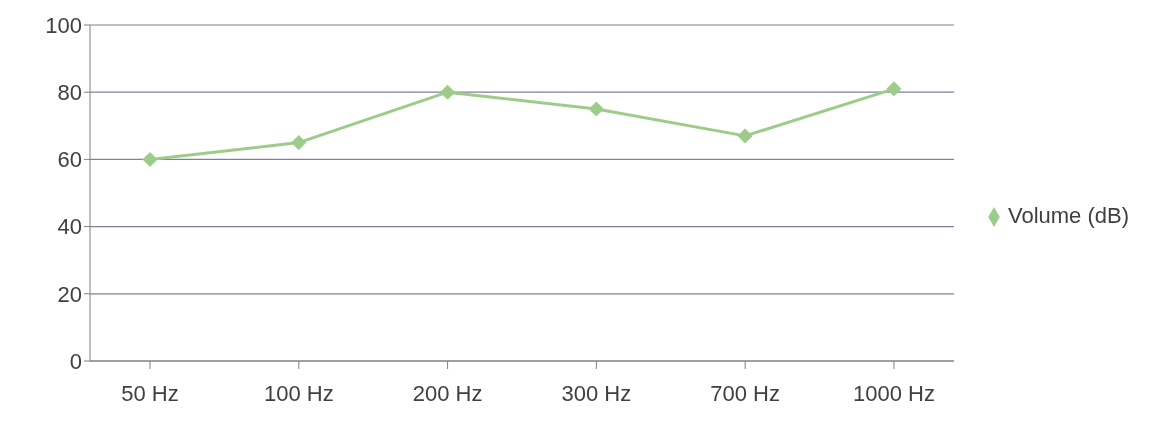 This screenshot has width=1159, height=431. What do you see at coordinates (447, 393) in the screenshot?
I see `x-tick-label: 200 Hz` at bounding box center [447, 393].